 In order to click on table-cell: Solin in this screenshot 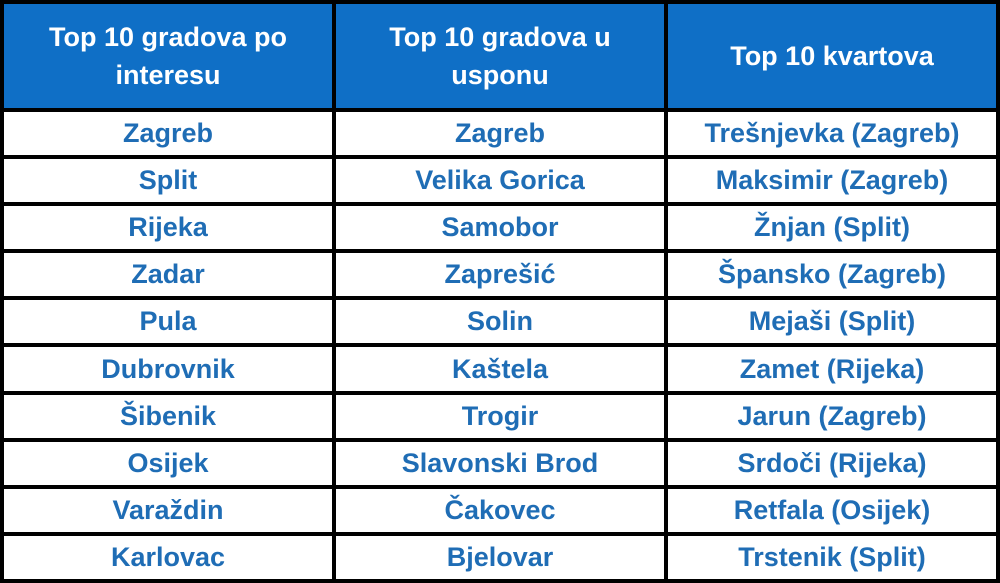, I will do `click(500, 322)`.